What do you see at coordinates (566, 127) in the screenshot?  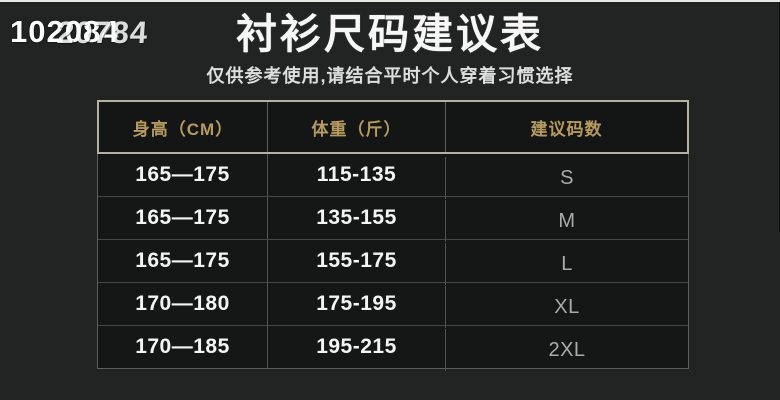 I see `column-header-size: 建议码数` at bounding box center [566, 127].